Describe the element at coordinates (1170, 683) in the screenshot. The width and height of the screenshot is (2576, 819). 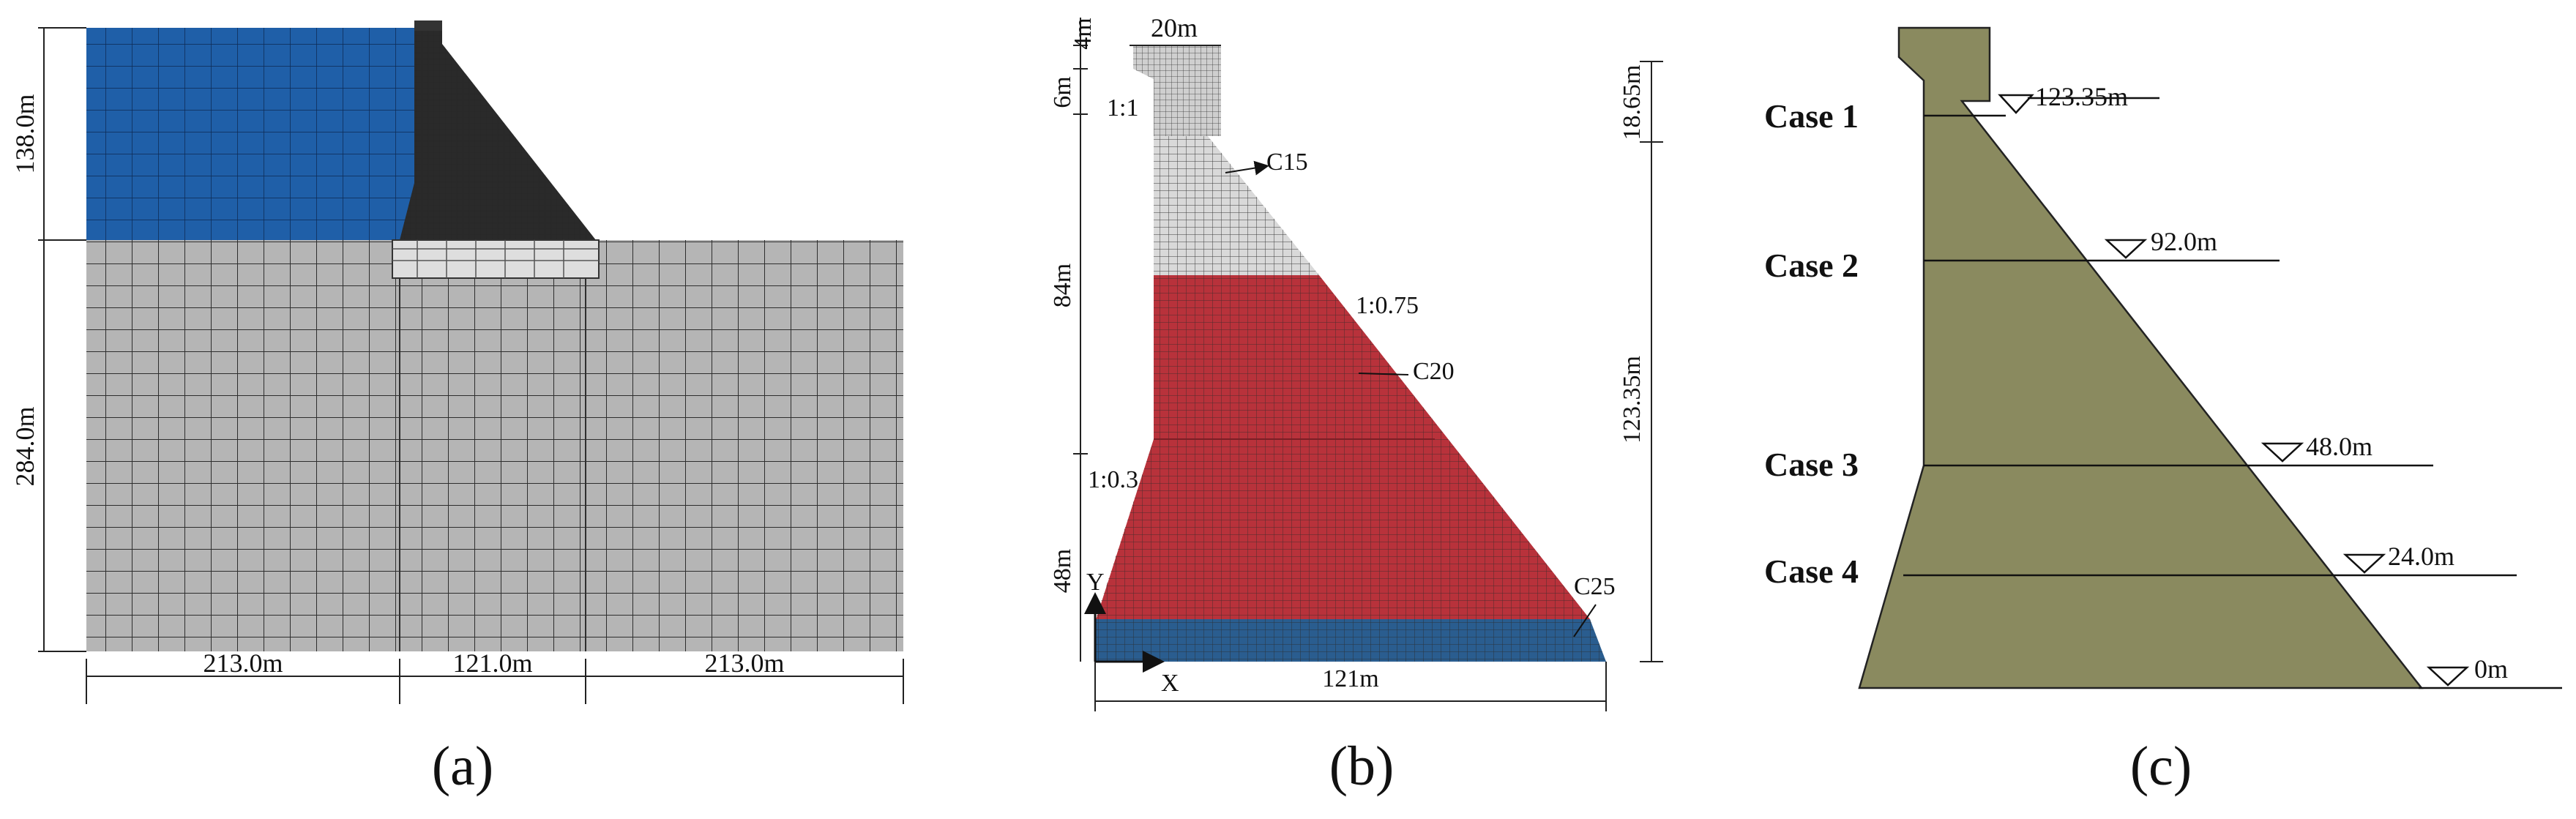
I see `x-axis-label: X` at that location.